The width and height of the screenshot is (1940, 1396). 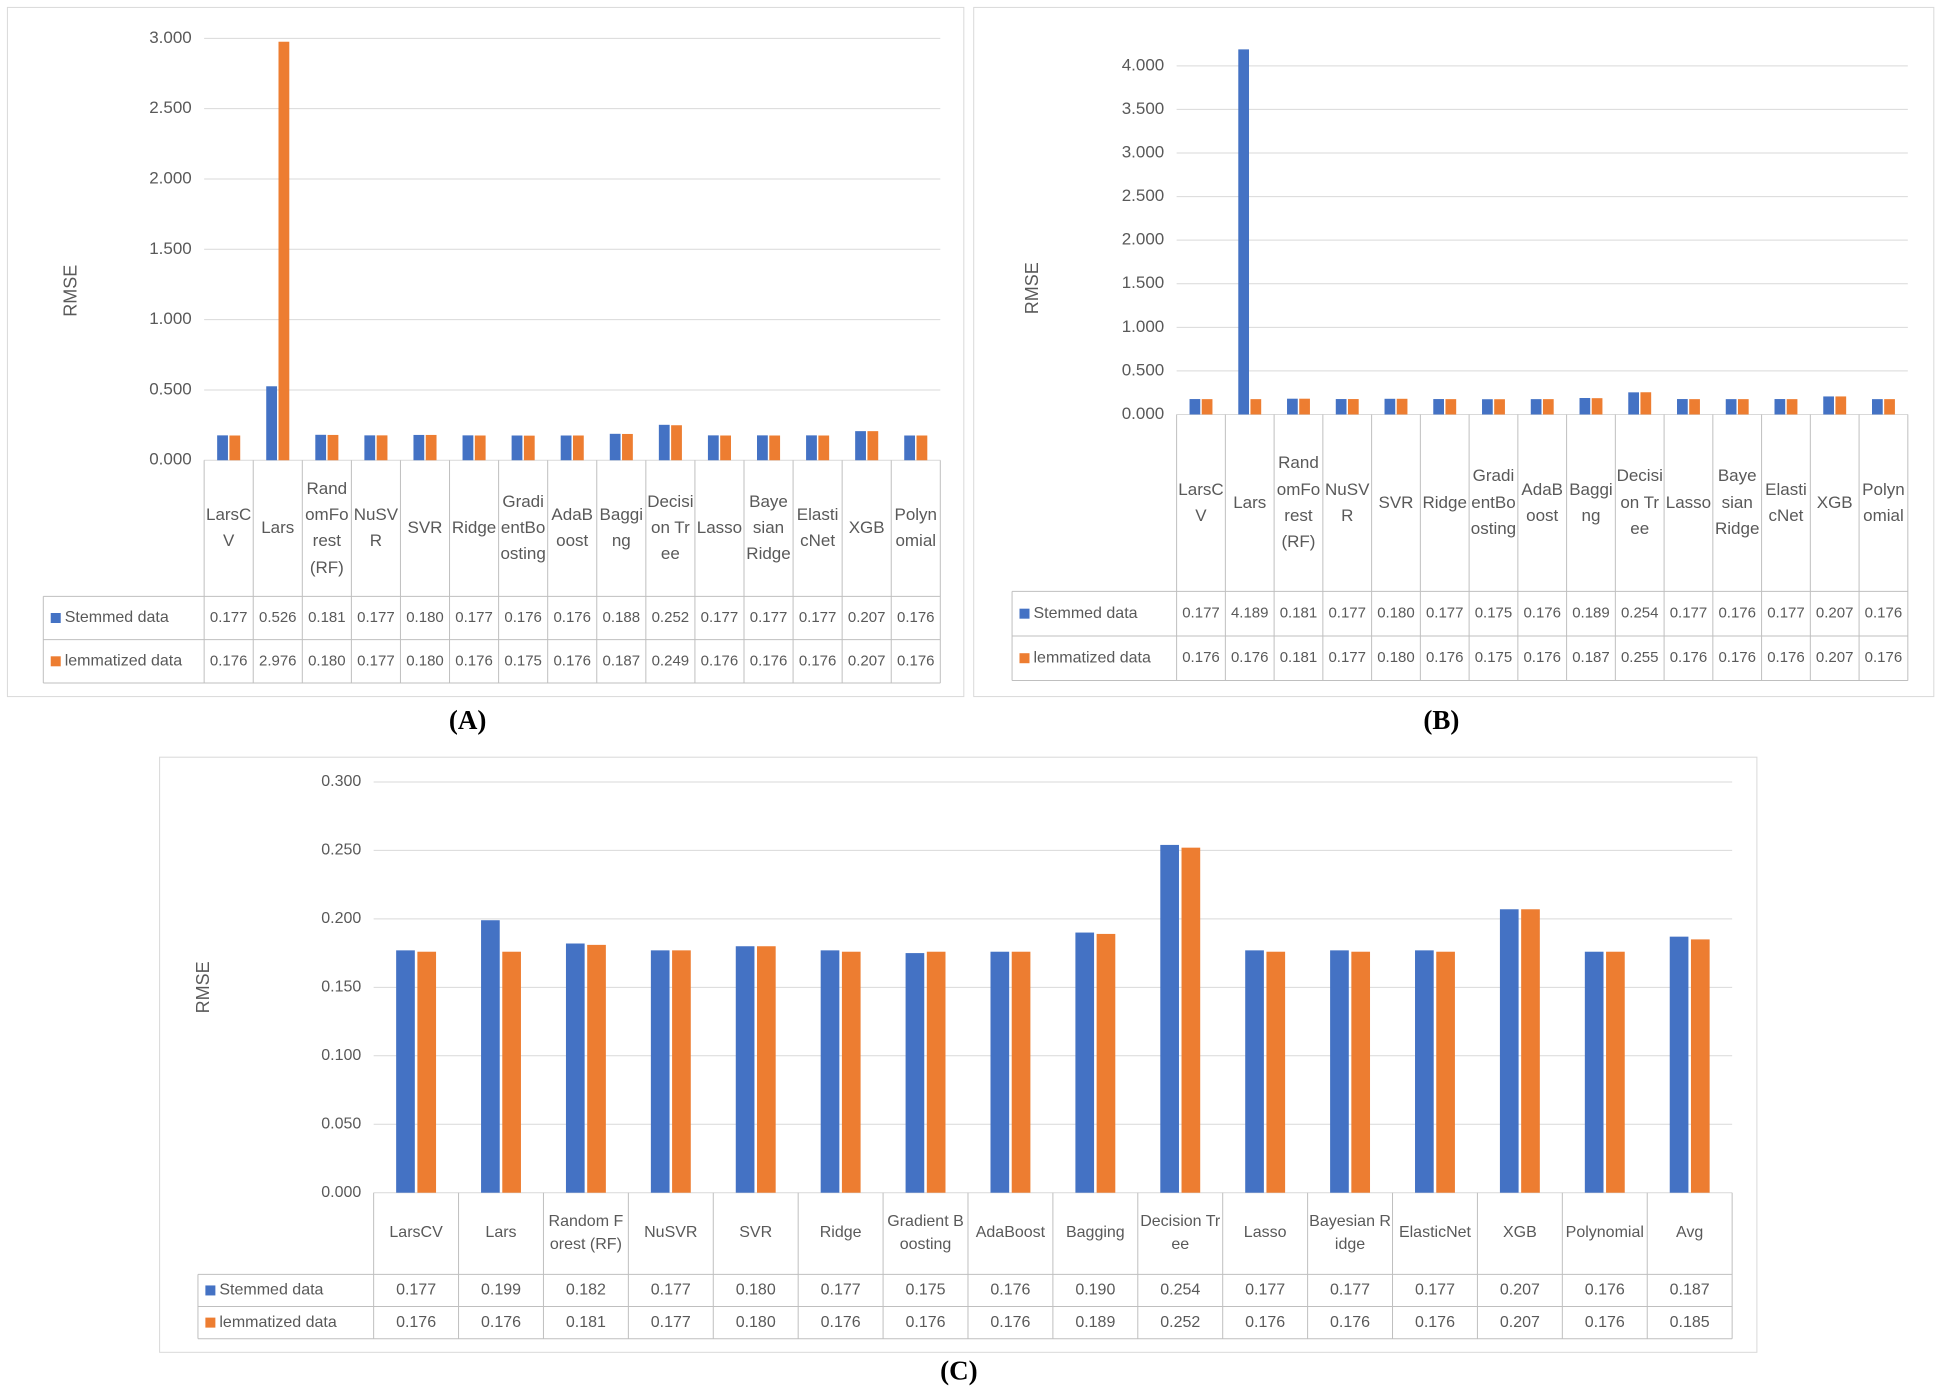 I want to click on category-label: AdaBoost, so click(x=1010, y=1233).